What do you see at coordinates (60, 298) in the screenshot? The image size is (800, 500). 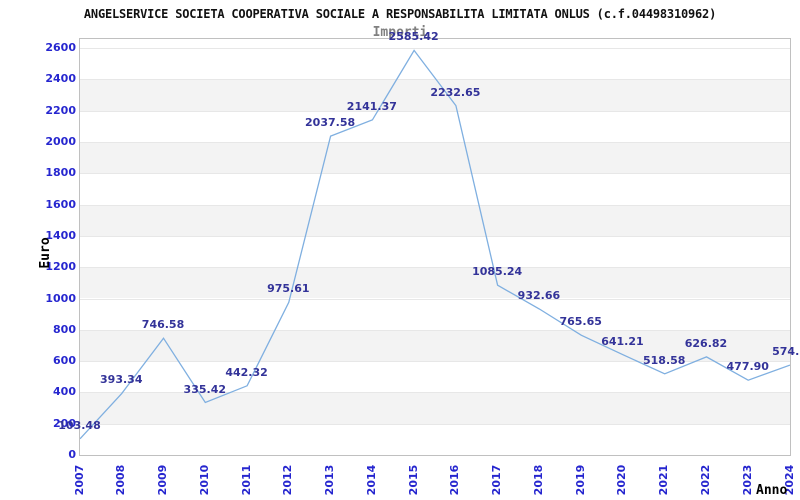 I see `y-tick-label: 1000` at bounding box center [60, 298].